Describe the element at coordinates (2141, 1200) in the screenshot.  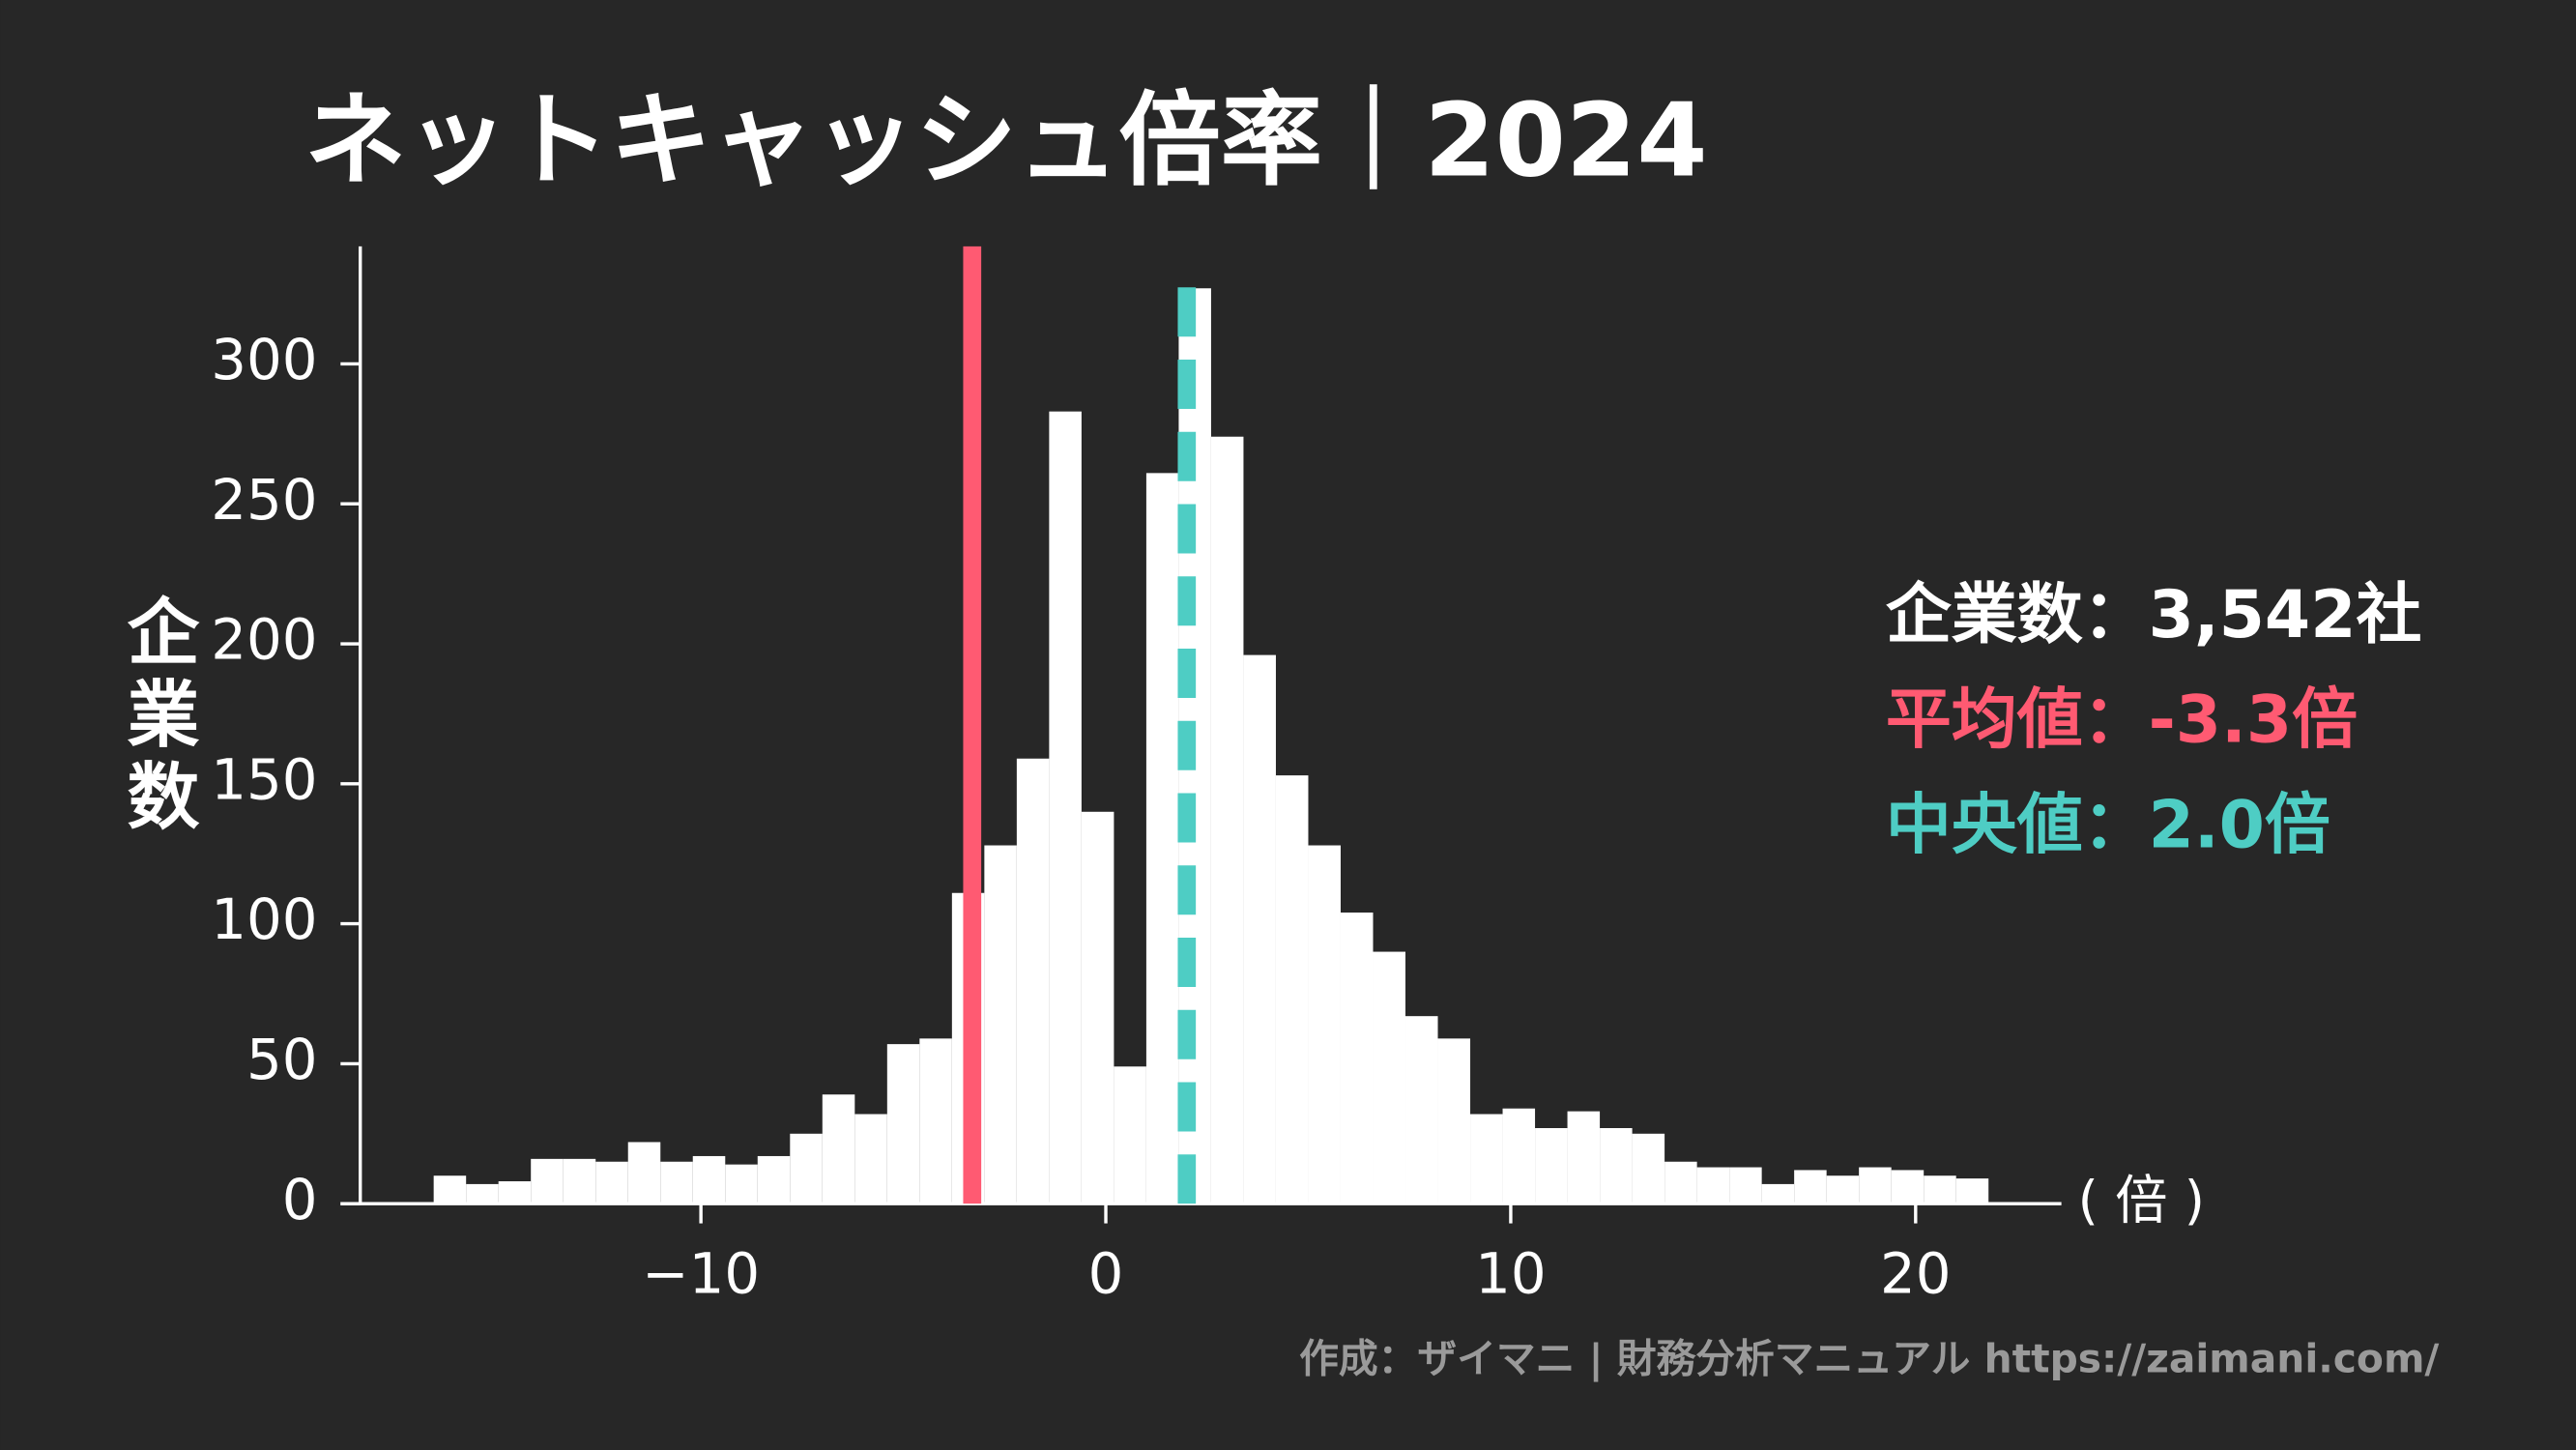
I see `x-unit-label: ( 倍 )` at that location.